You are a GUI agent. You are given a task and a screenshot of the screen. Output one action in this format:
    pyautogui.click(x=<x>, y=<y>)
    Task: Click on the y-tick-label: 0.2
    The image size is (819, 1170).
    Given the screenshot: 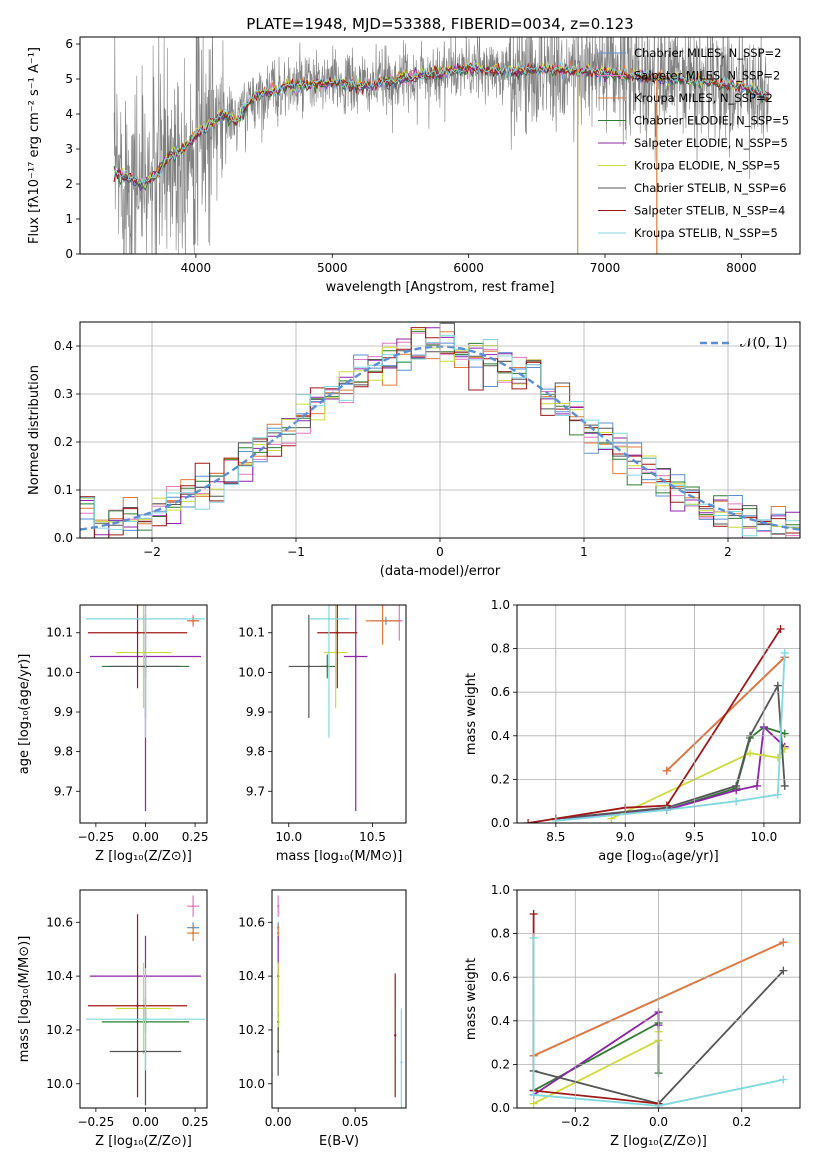 What is the action you would take?
    pyautogui.click(x=63, y=442)
    